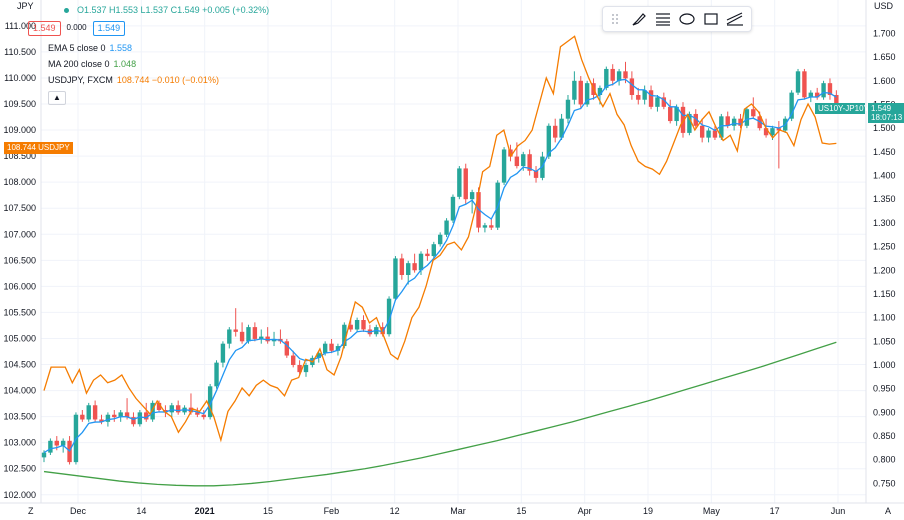  What do you see at coordinates (167, 80) in the screenshot?
I see `usdjpy-value: 108.744 −0.010 (−0.01%)` at bounding box center [167, 80].